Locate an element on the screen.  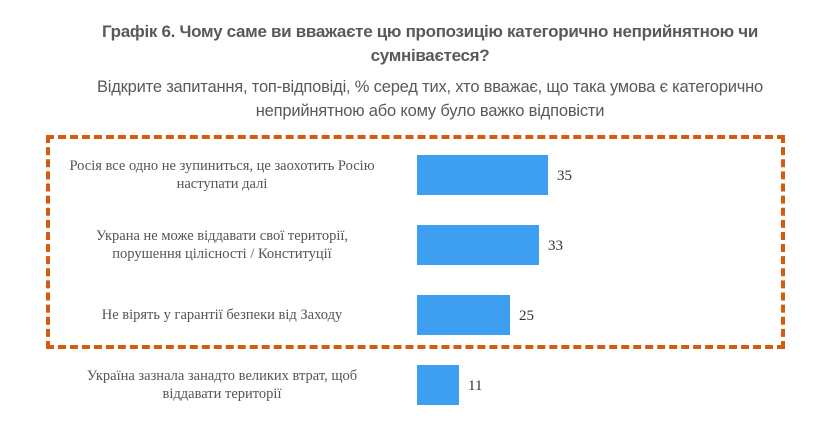
bar-value: 11 is located at coordinates (475, 386).